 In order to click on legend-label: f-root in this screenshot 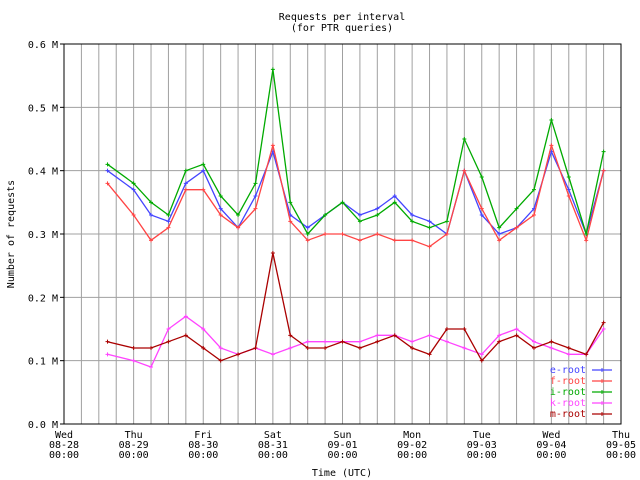, I will do `click(568, 381)`.